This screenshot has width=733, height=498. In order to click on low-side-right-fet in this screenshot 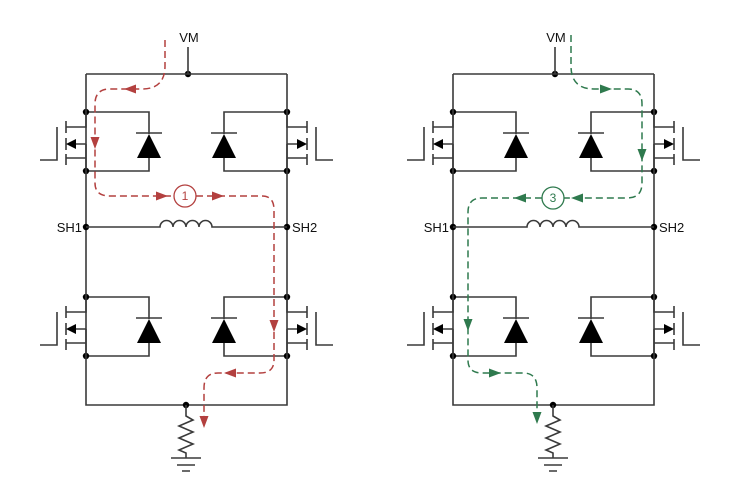, I will do `click(639, 326)`.